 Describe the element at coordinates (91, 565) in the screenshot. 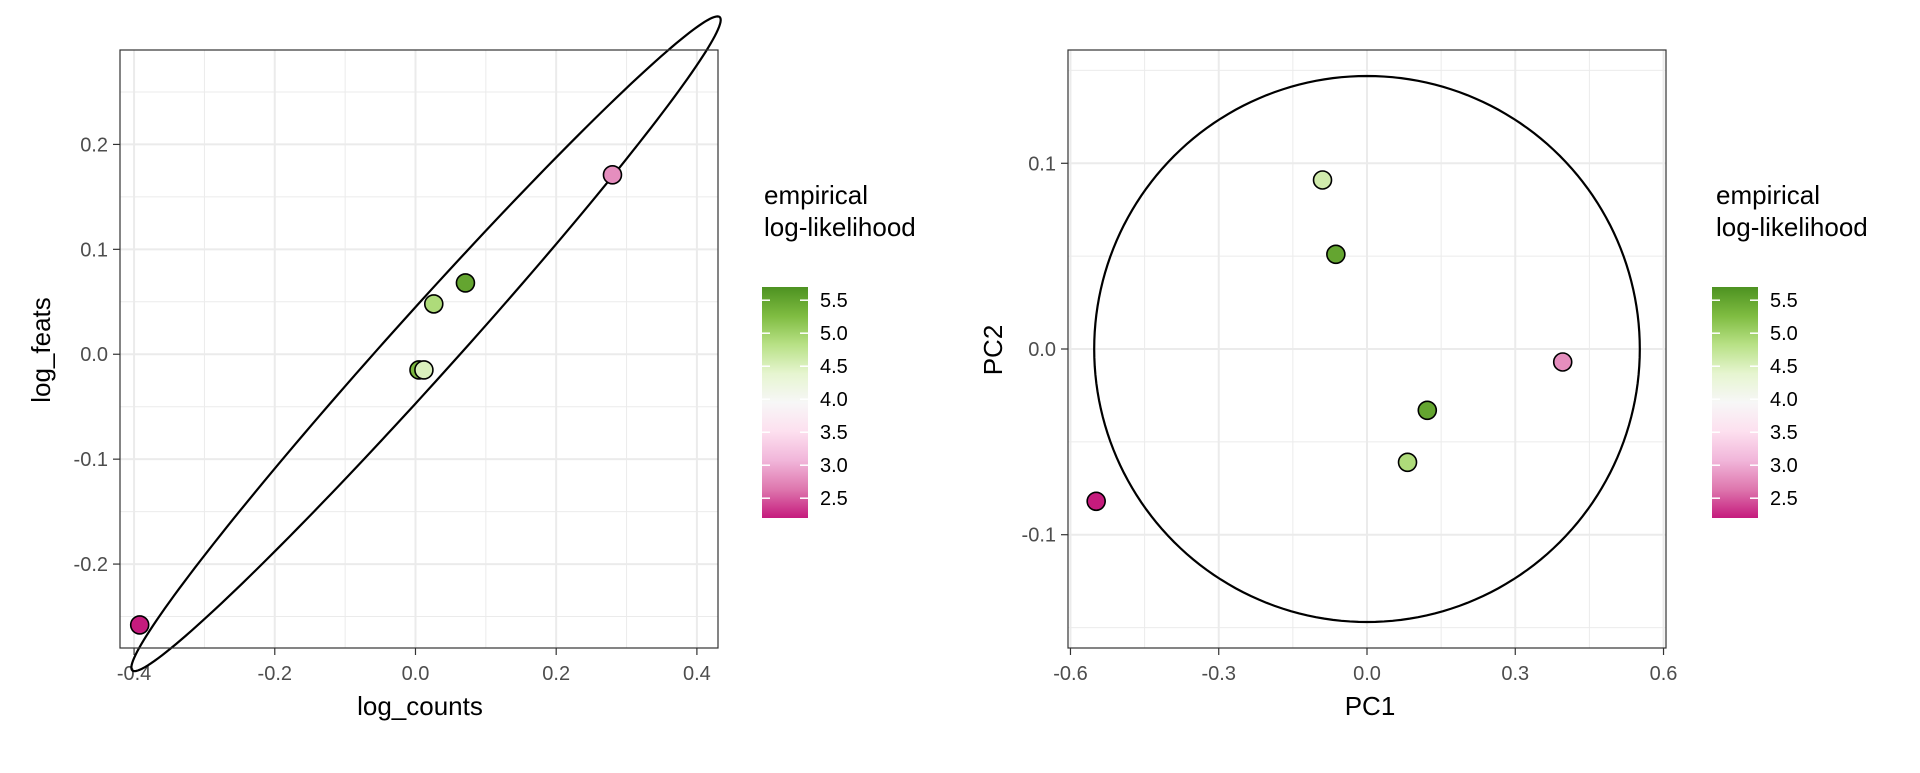

I see `y-tick-label: -0.2` at that location.